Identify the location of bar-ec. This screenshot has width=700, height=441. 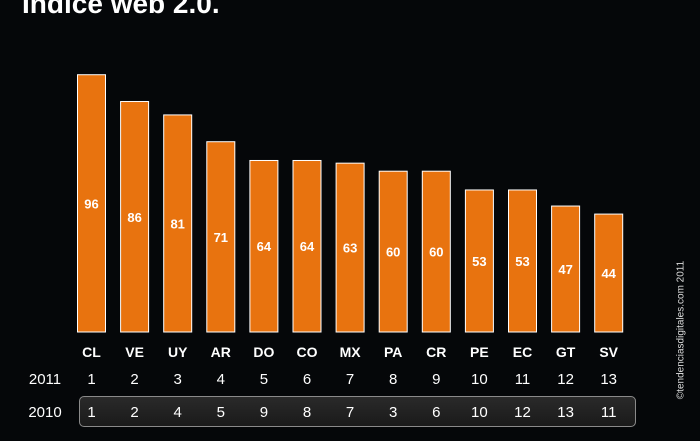
(522, 261).